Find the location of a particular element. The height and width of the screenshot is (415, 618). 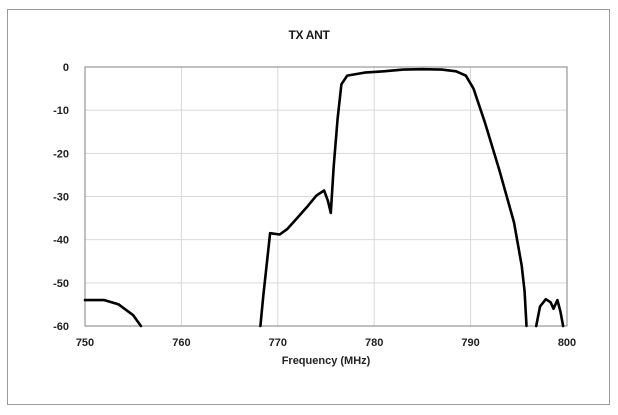

x-axis-label: Frequency (MHz) is located at coordinates (326, 361).